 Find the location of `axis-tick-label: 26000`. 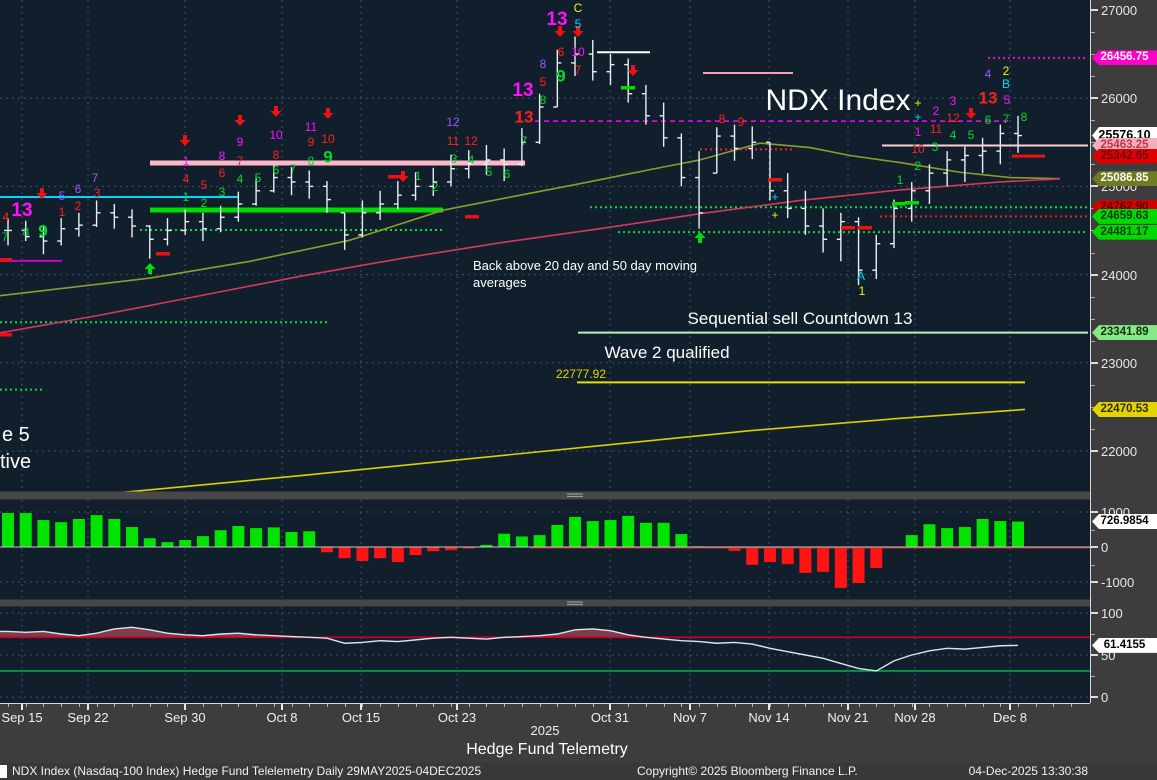

axis-tick-label: 26000 is located at coordinates (1119, 99).